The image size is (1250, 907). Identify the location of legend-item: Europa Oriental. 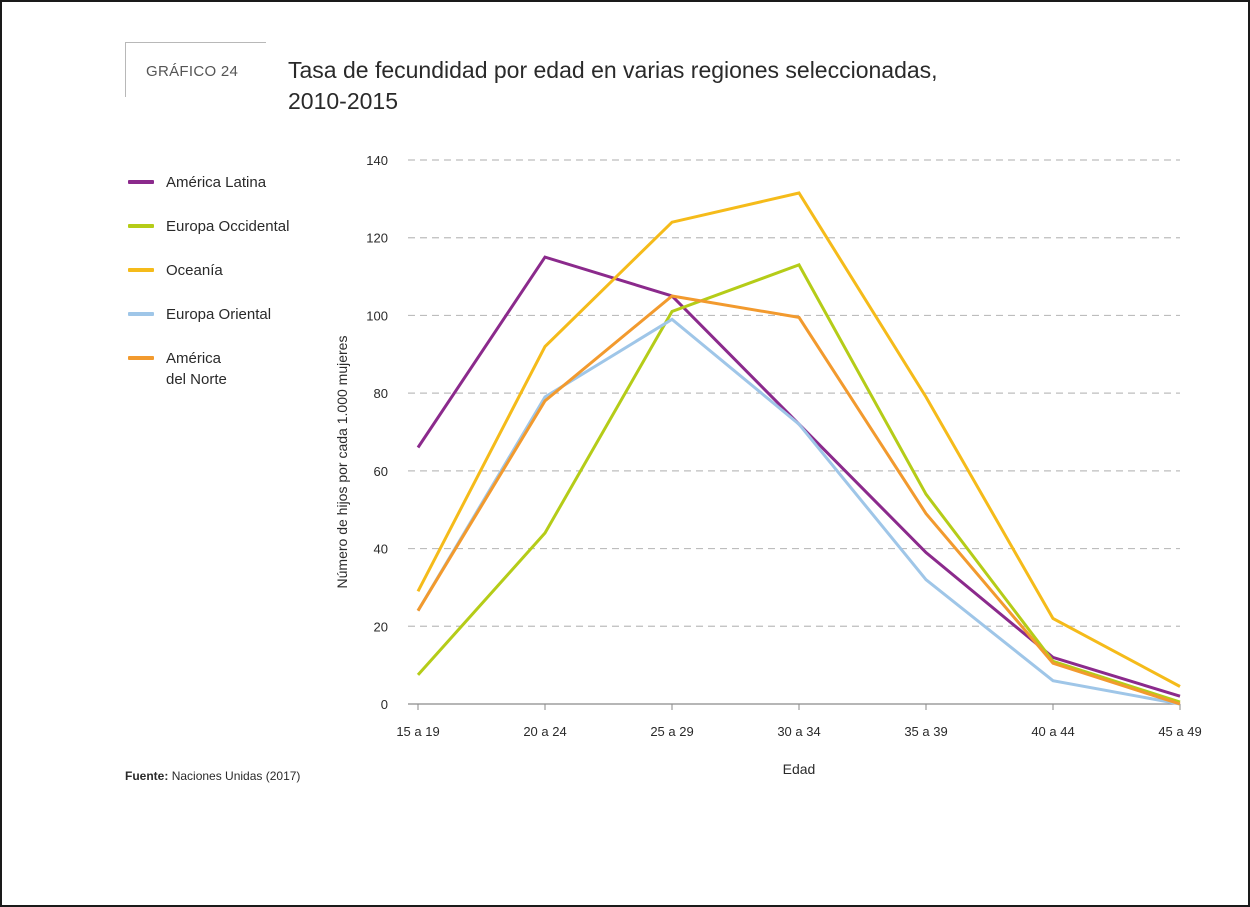
(232, 314).